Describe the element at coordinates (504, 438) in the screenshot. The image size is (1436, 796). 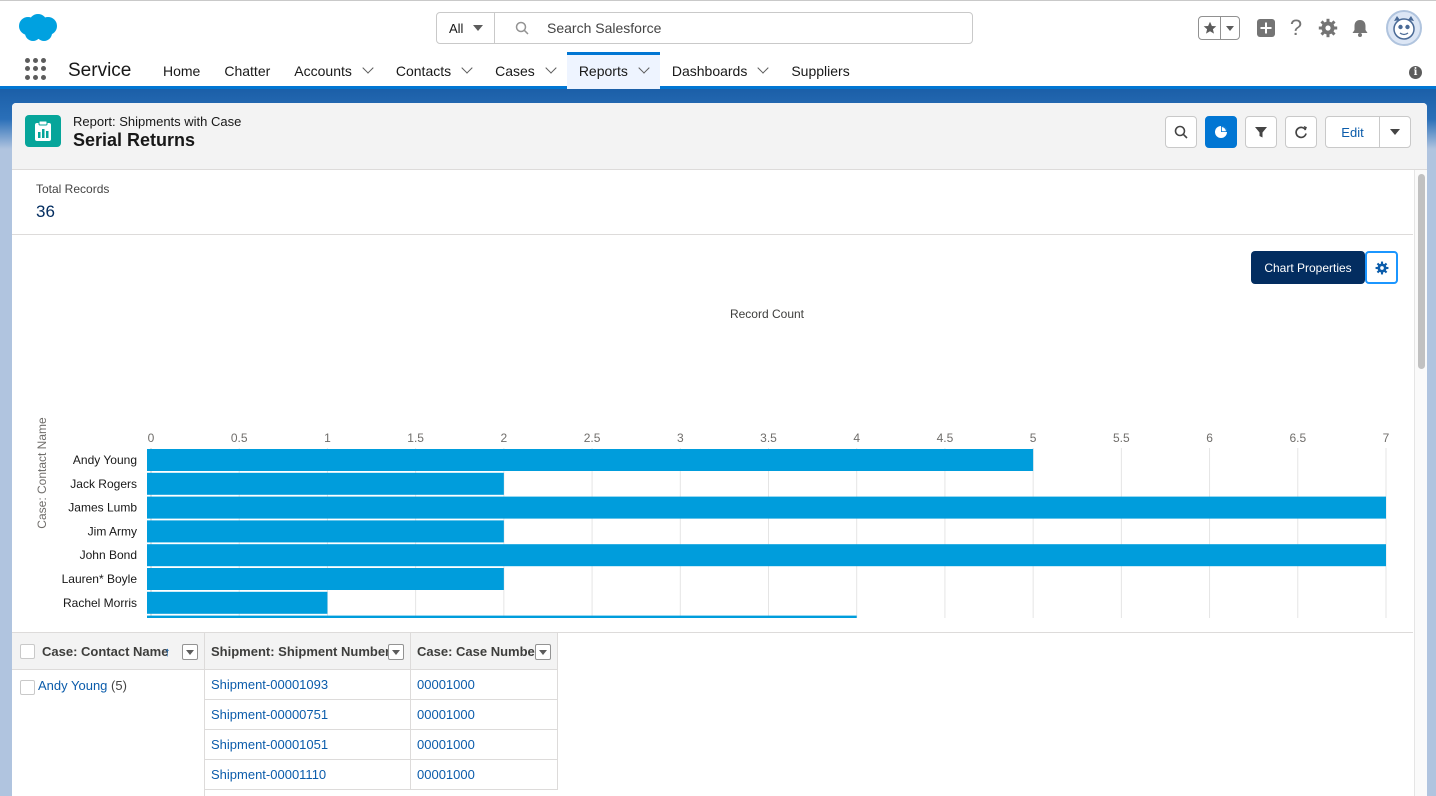
I see `chart-x-tick-label: 2` at that location.